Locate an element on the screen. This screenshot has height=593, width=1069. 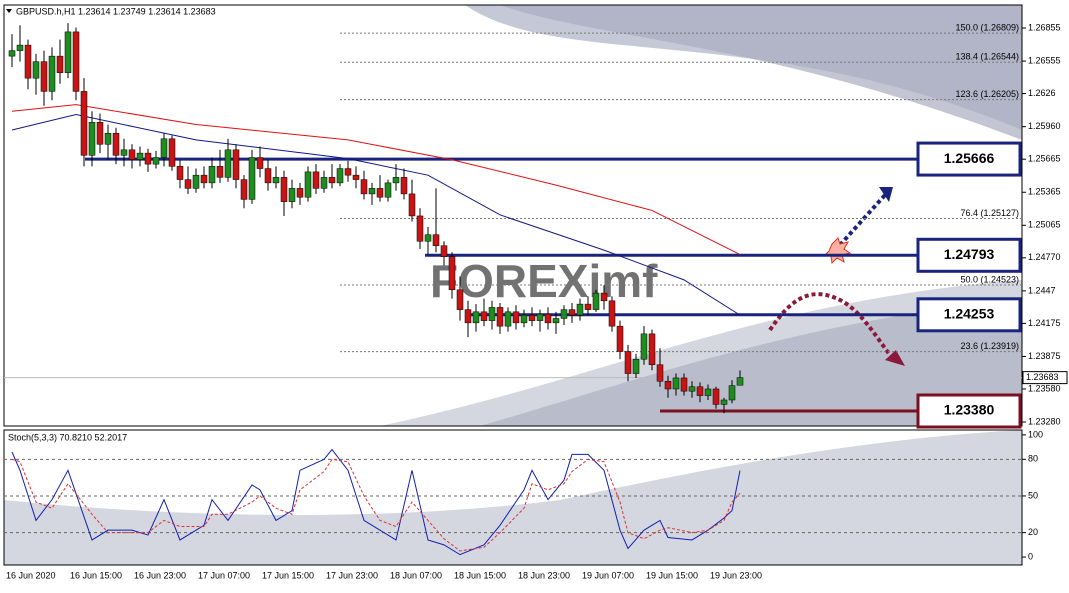
fib-label: 123.6 (1.26205) is located at coordinates (987, 94).